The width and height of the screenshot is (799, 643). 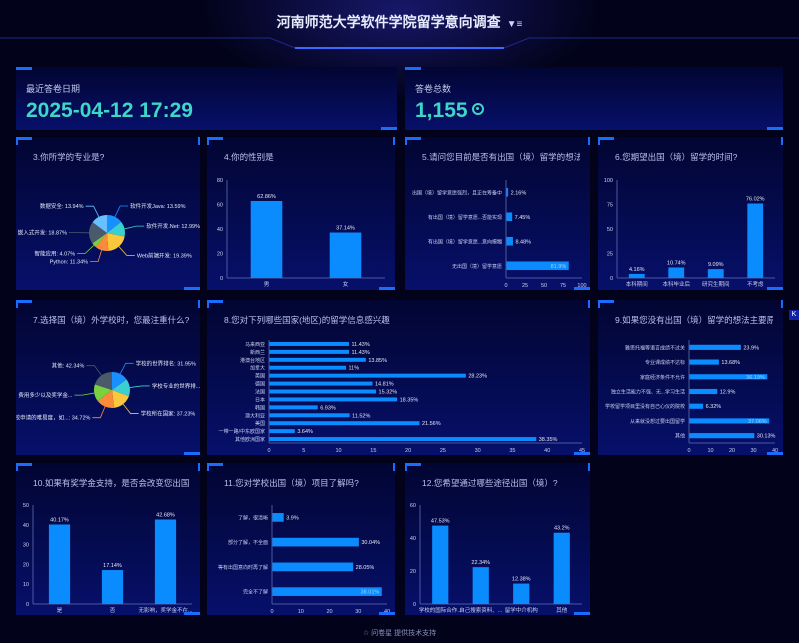 What do you see at coordinates (388, 22) in the screenshot?
I see `page-title: 河南师范大学软件学院留学意向调查` at bounding box center [388, 22].